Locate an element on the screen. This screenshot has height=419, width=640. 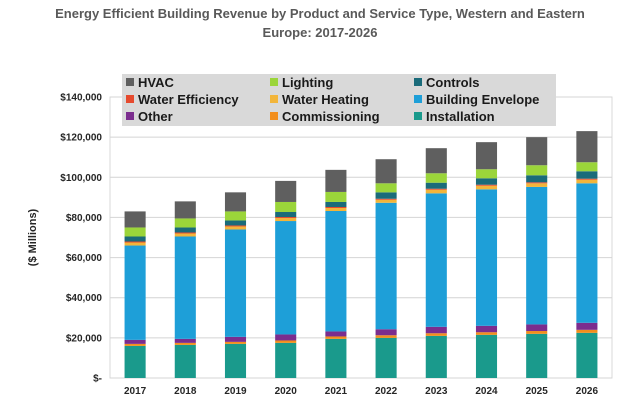
legend-swatch-hvac is located at coordinates (130, 82).